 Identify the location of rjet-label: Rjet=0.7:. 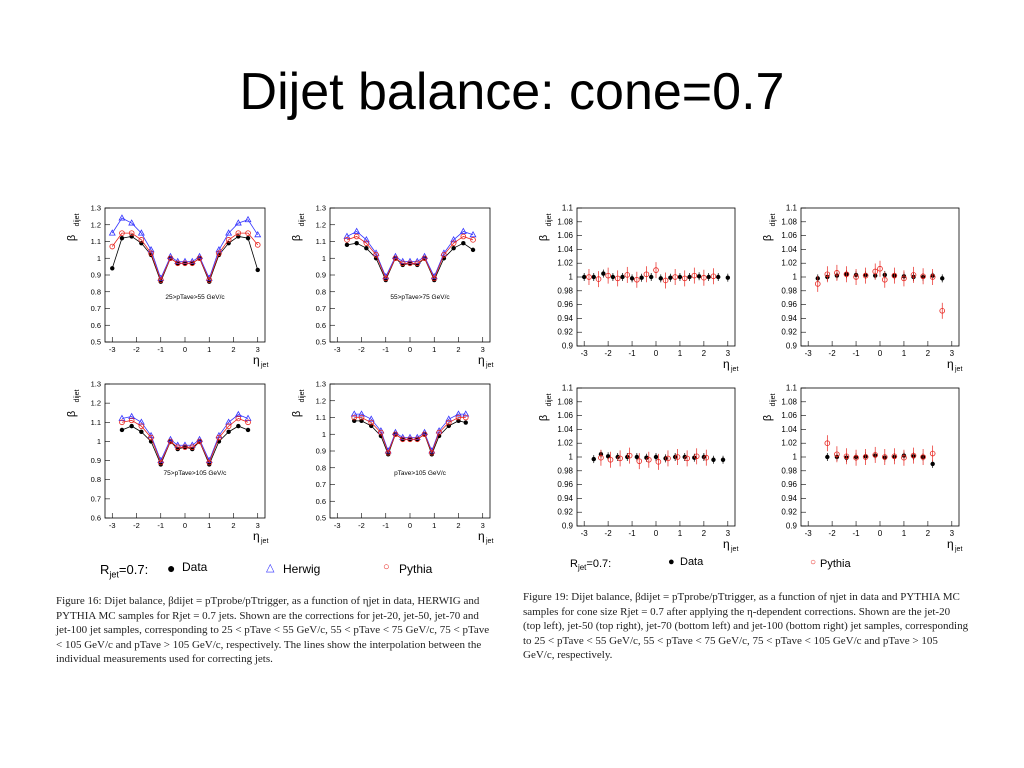
(591, 565).